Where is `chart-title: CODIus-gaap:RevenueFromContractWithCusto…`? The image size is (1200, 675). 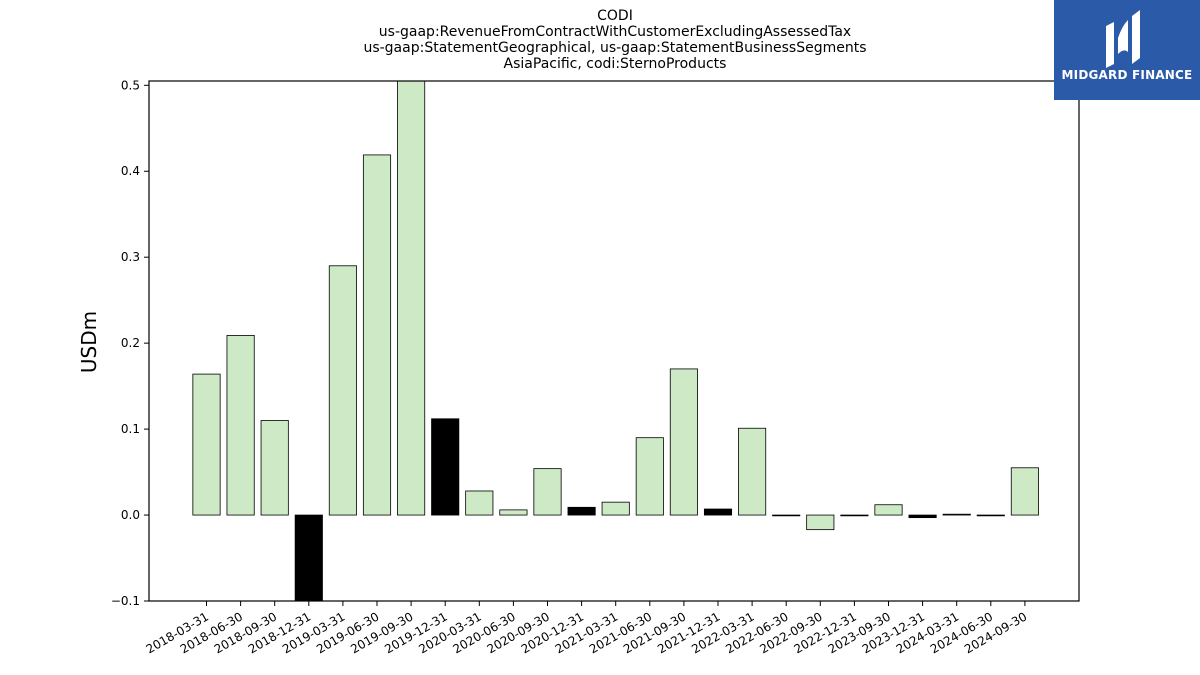
chart-title: CODIus-gaap:RevenueFromContractWithCusto… is located at coordinates (614, 40).